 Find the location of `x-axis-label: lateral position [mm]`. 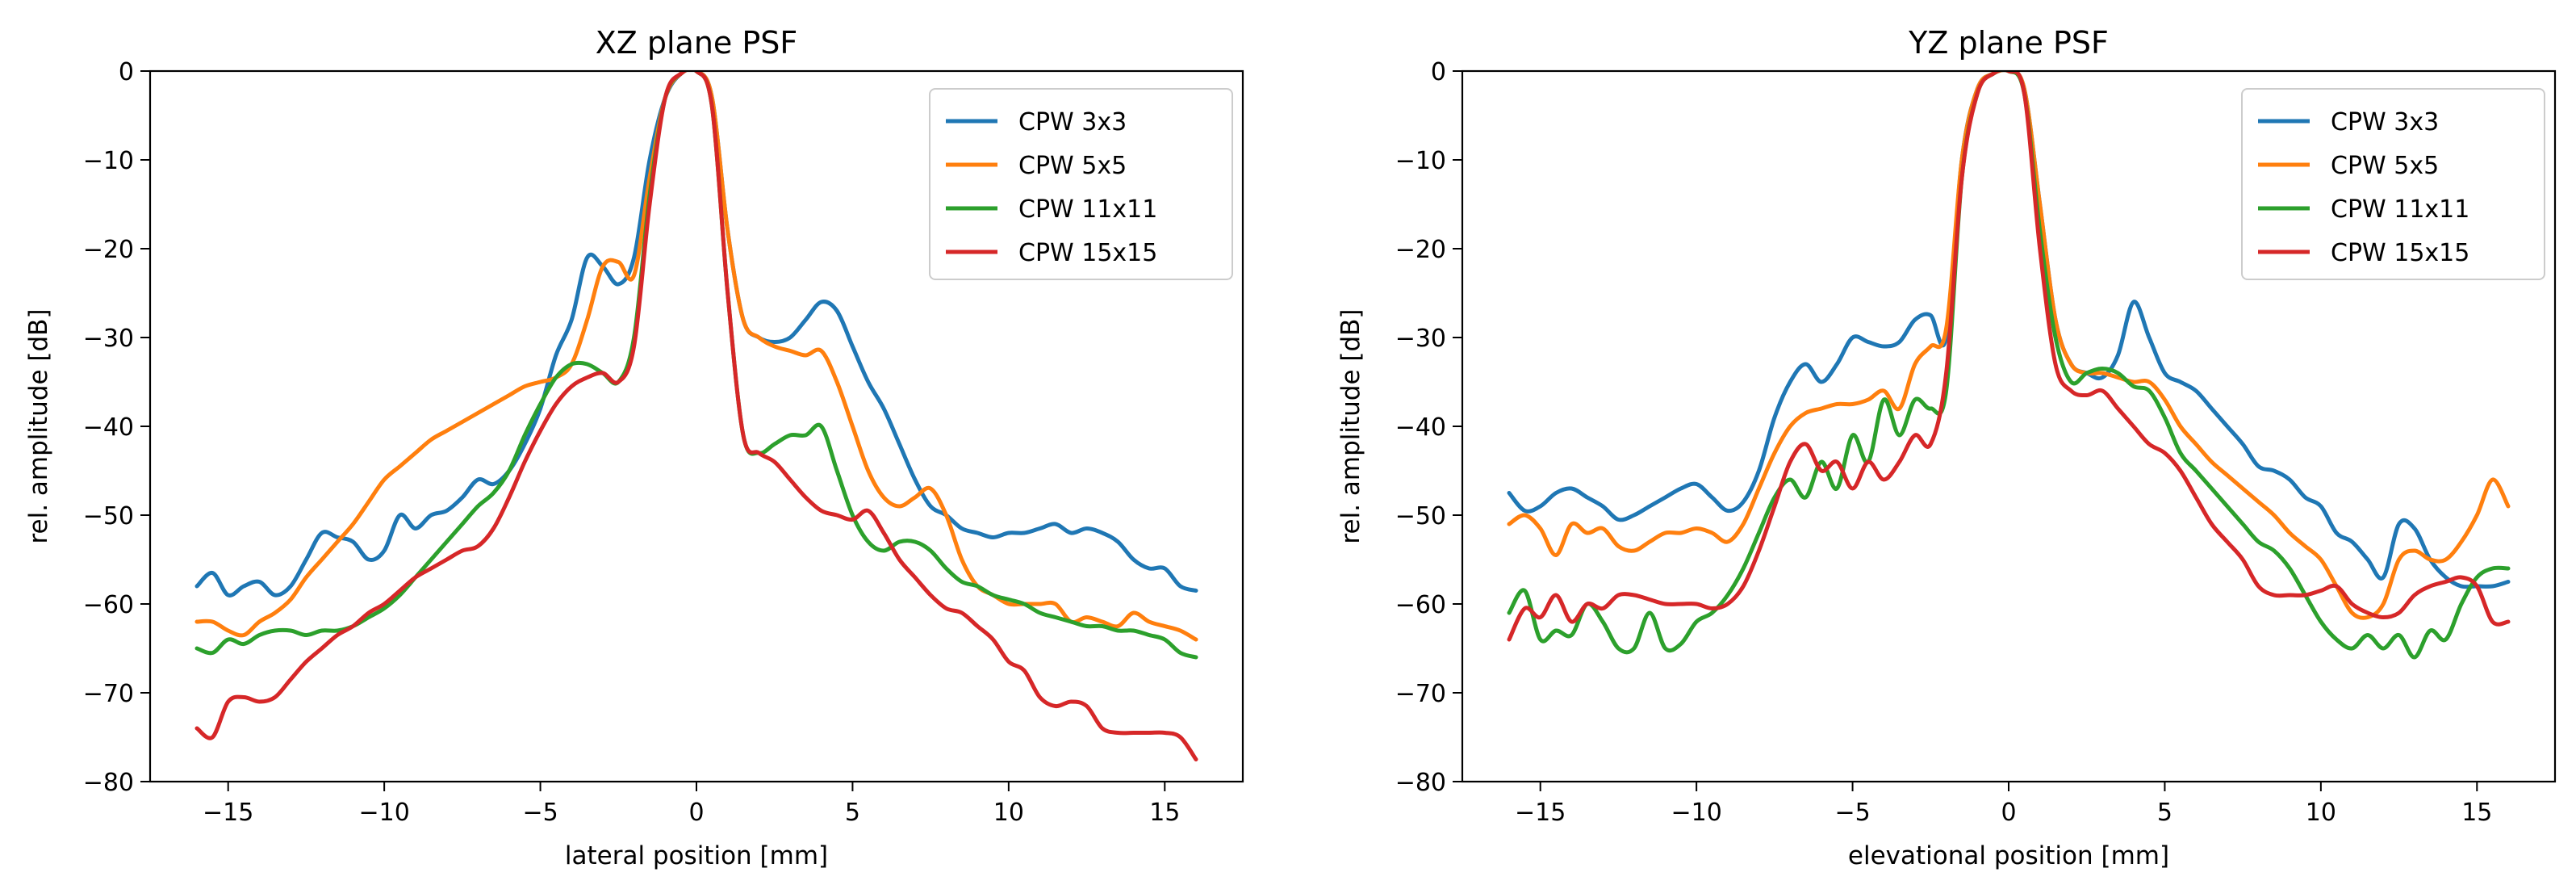

x-axis-label: lateral position [mm] is located at coordinates (696, 855).